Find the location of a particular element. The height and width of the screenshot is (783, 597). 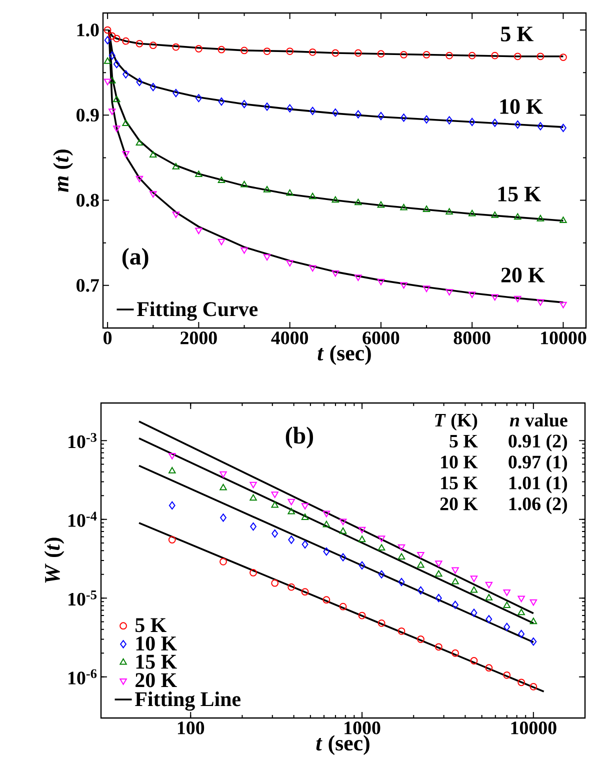

y-axis-title: m (t) is located at coordinates (63, 171).